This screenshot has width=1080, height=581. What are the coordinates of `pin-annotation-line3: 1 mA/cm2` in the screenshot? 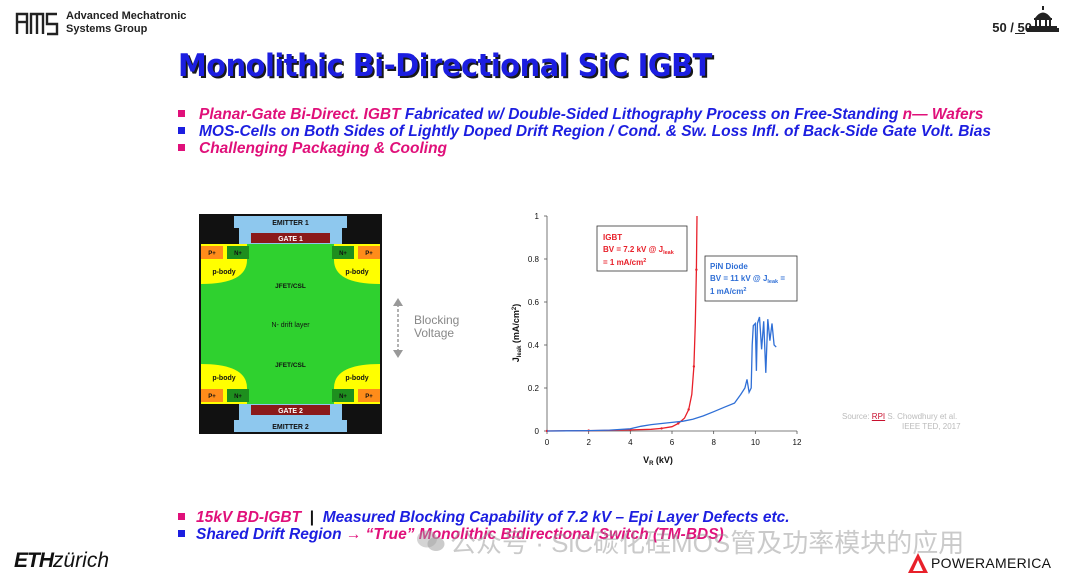 It's located at (728, 291).